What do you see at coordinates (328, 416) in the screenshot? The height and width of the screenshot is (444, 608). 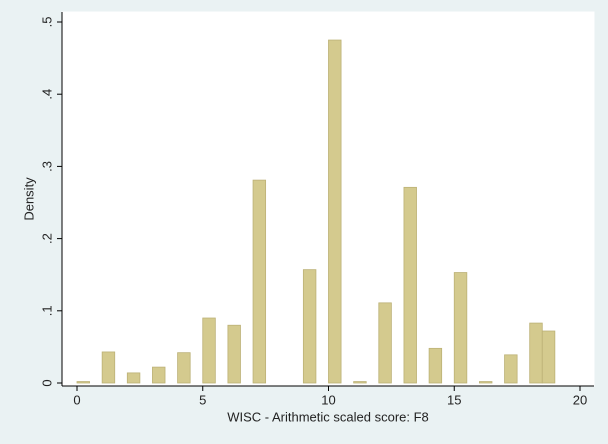 I see `x-axis-label: WISC - Arithmetic scaled score: F8` at bounding box center [328, 416].